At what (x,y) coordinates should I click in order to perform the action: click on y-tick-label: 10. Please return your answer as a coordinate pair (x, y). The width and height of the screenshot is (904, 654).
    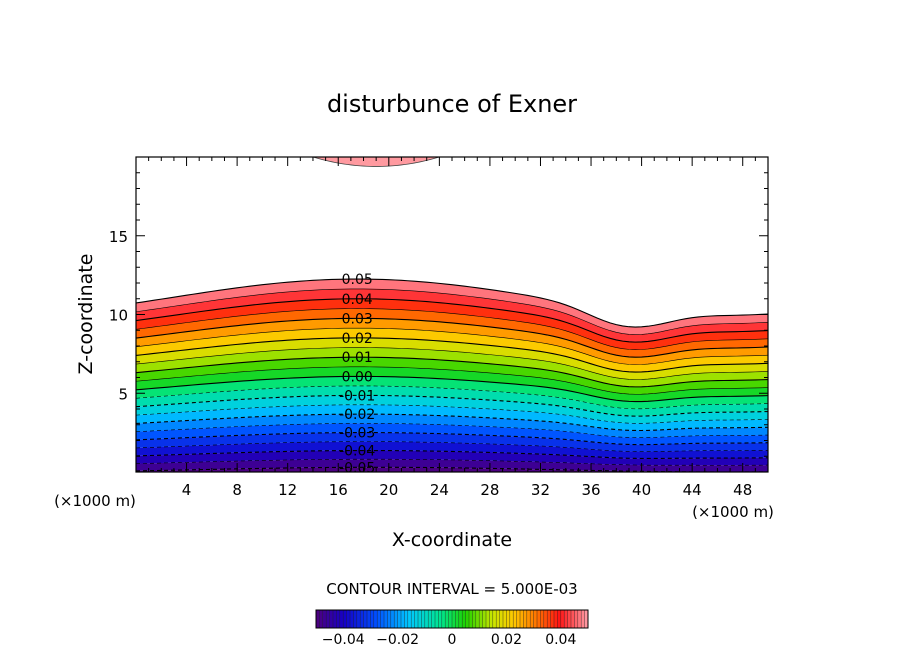
    Looking at the image, I should click on (118, 316).